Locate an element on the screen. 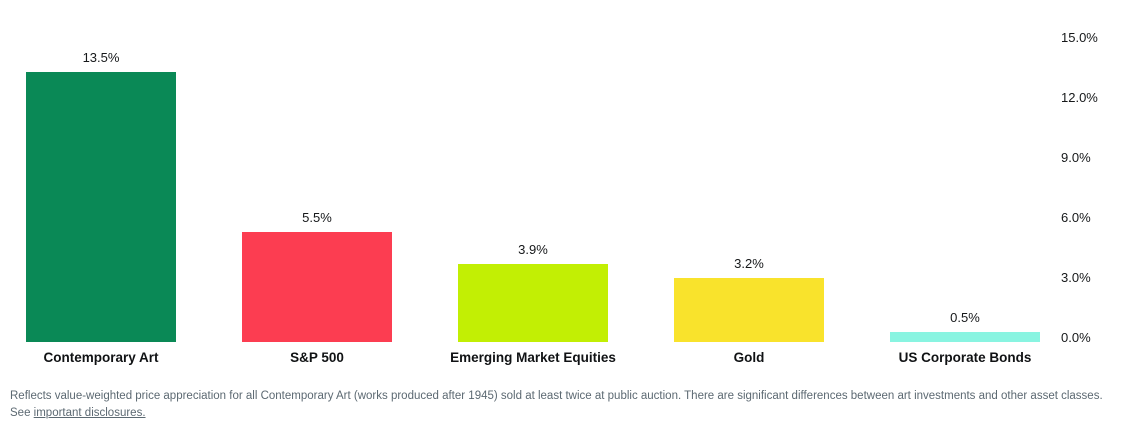  bar-category-label: Gold is located at coordinates (749, 357).